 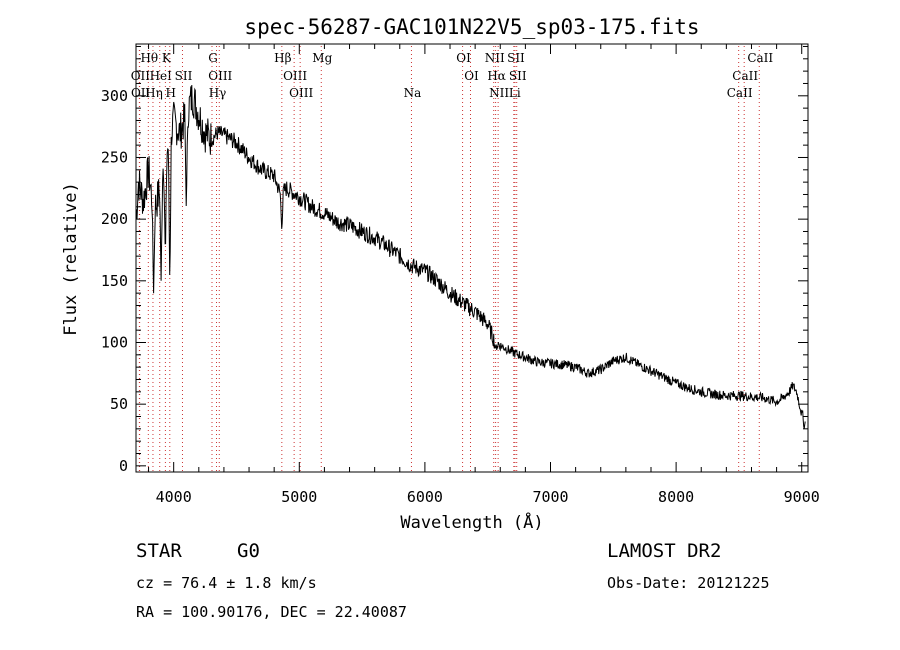 What do you see at coordinates (248, 551) in the screenshot?
I see `object-subclass: G0` at bounding box center [248, 551].